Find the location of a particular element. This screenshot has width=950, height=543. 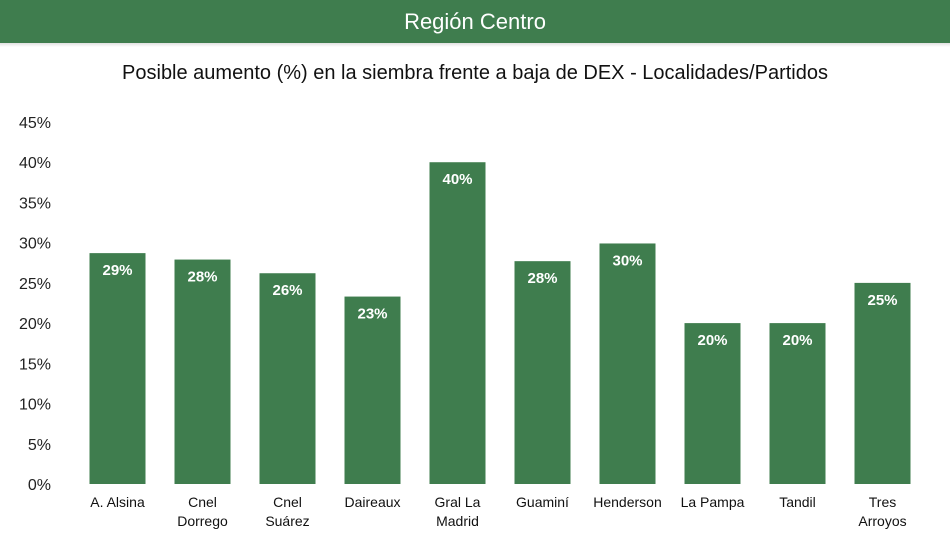

x-category-label: Madrid is located at coordinates (457, 521).